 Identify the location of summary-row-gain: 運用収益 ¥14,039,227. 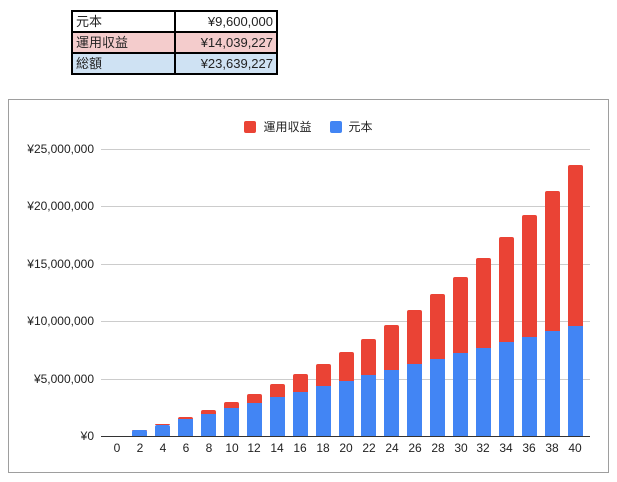
(174, 42).